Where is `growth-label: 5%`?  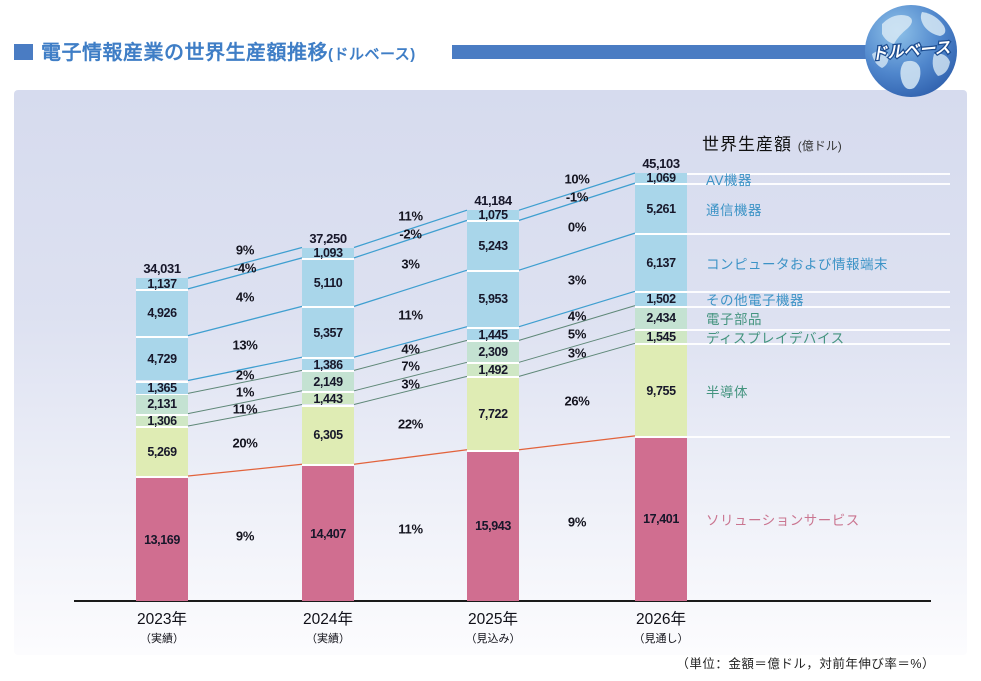
growth-label: 5% is located at coordinates (577, 334).